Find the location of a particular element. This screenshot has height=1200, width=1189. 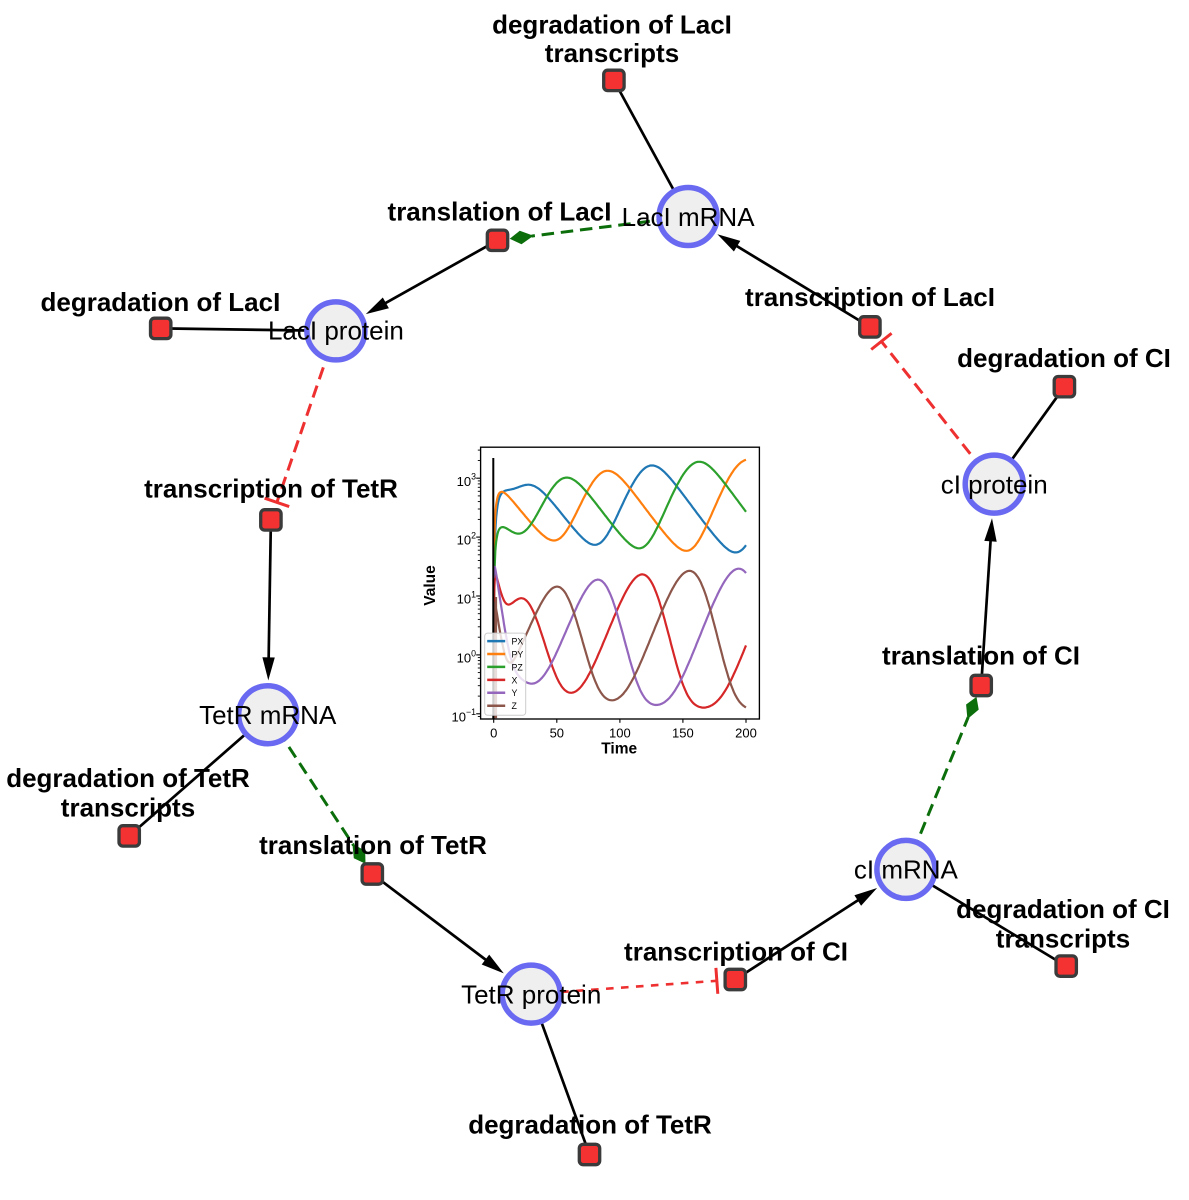

svg-text: 50 is located at coordinates (557, 733).